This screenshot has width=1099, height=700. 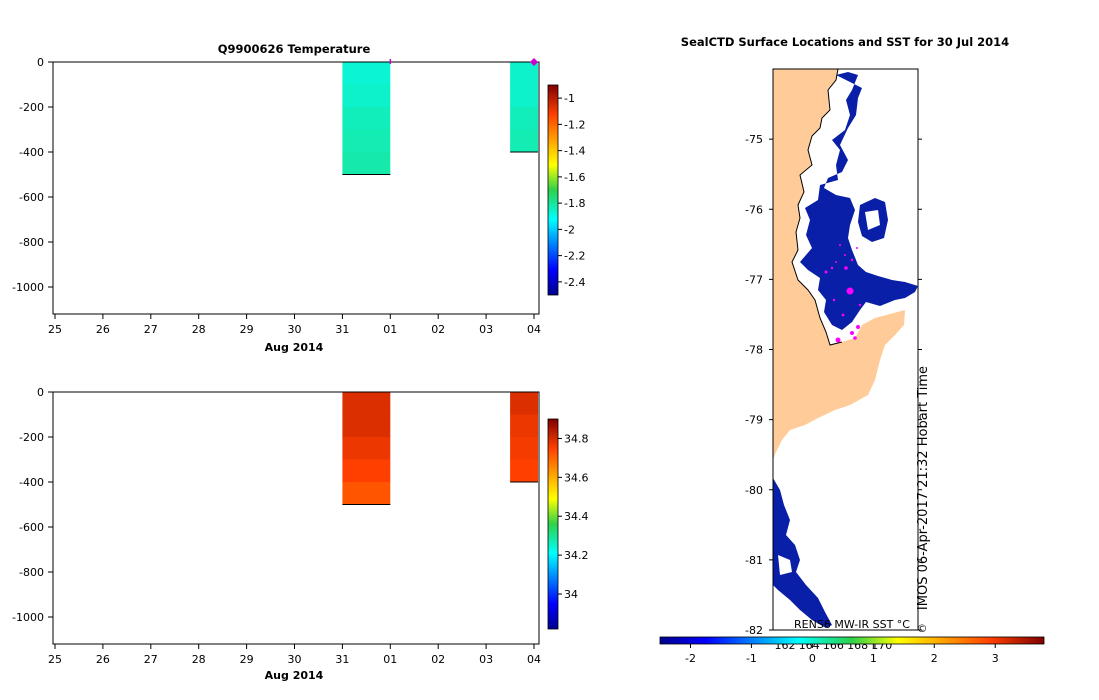 I want to click on temperature-markers, so click(x=463, y=62).